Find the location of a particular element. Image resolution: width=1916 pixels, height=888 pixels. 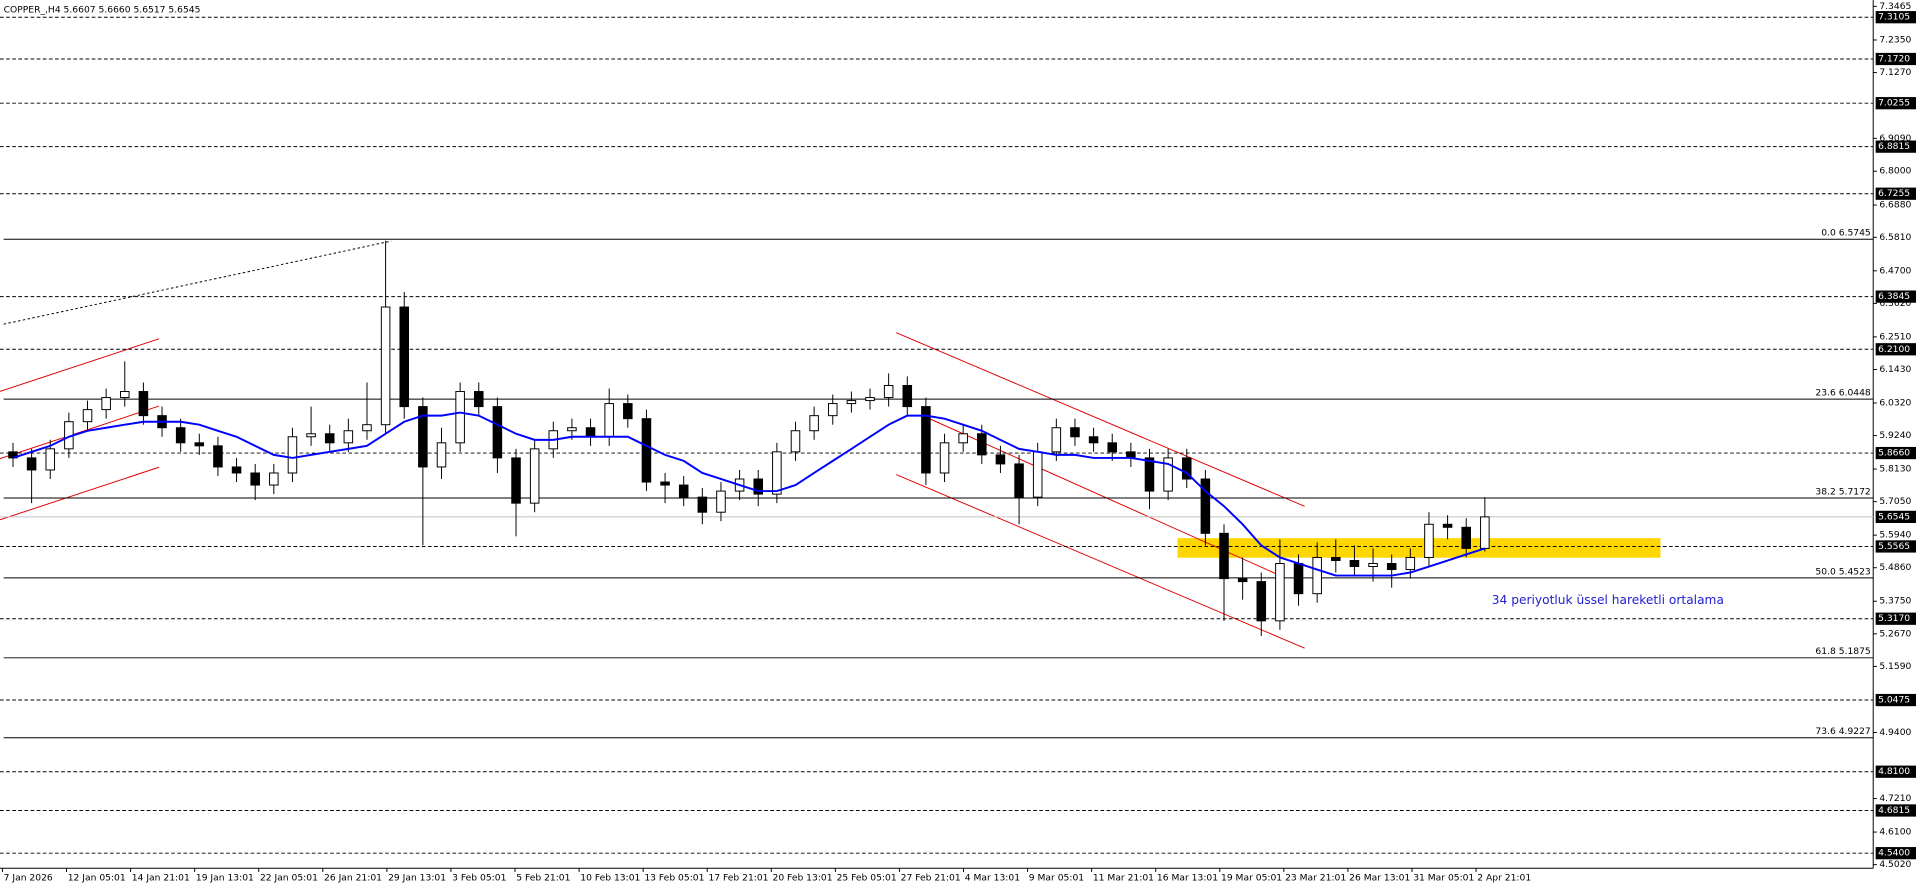

y-tick-label: 6.5810 is located at coordinates (1895, 237).